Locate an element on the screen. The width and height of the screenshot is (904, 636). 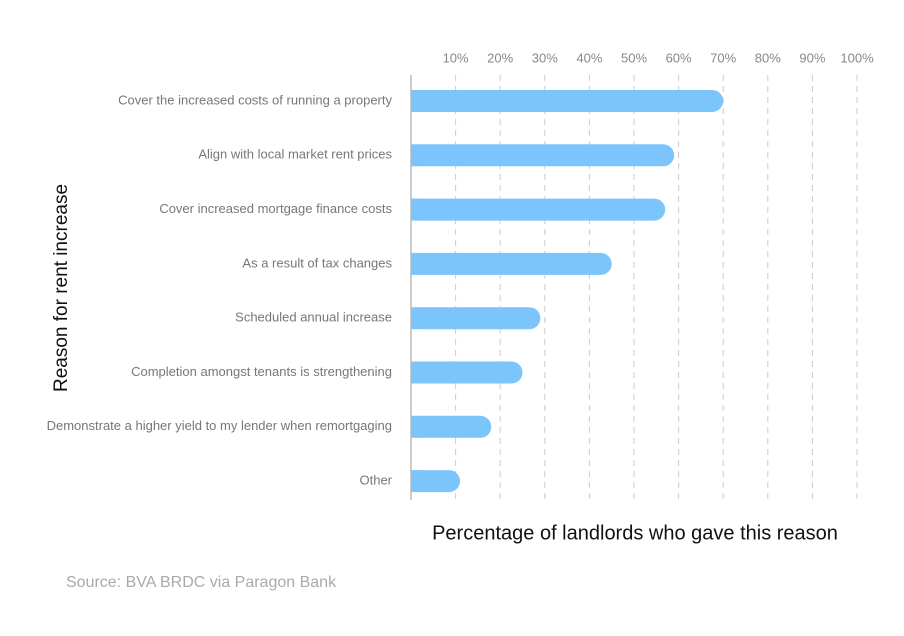
x-tick-label: 30% is located at coordinates (545, 57).